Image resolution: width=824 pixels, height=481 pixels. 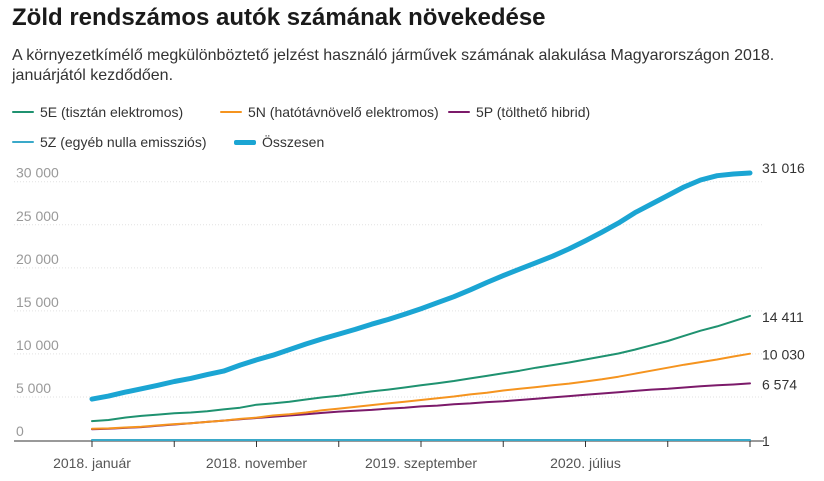 I want to click on legend-item-5p: 5P (tölthető hibrid), so click(x=519, y=112).